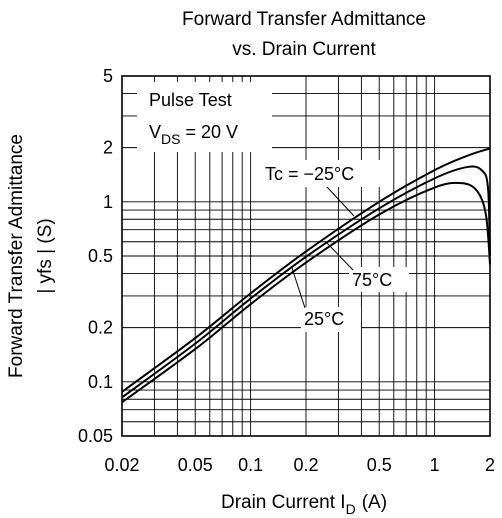 The width and height of the screenshot is (502, 518). Describe the element at coordinates (100, 328) in the screenshot. I see `y-tick-label: 0.2` at that location.